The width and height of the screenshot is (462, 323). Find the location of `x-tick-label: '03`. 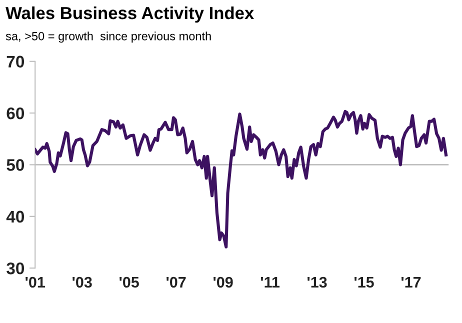

x-tick-label: '03 is located at coordinates (82, 282).